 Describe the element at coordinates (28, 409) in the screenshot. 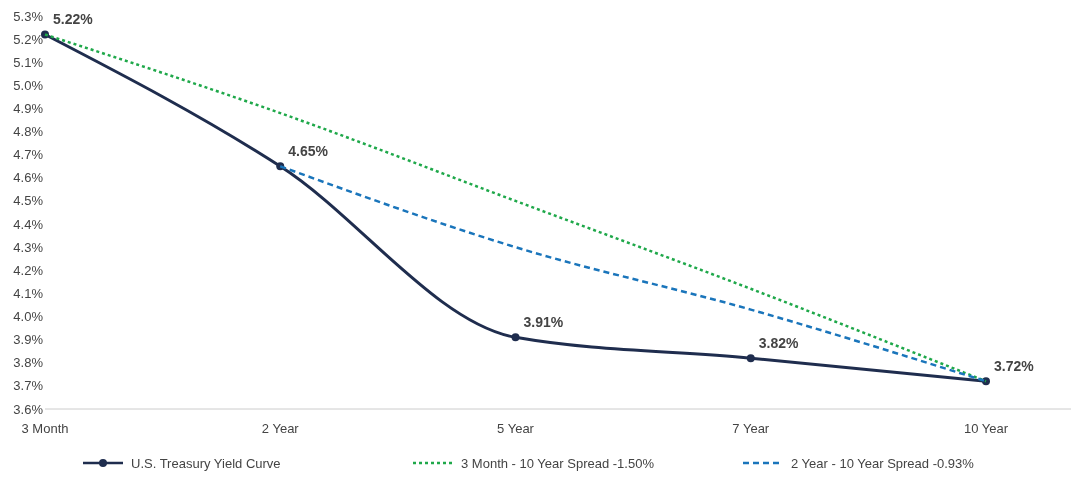

I see `y-tick-label: 3.6%` at that location.